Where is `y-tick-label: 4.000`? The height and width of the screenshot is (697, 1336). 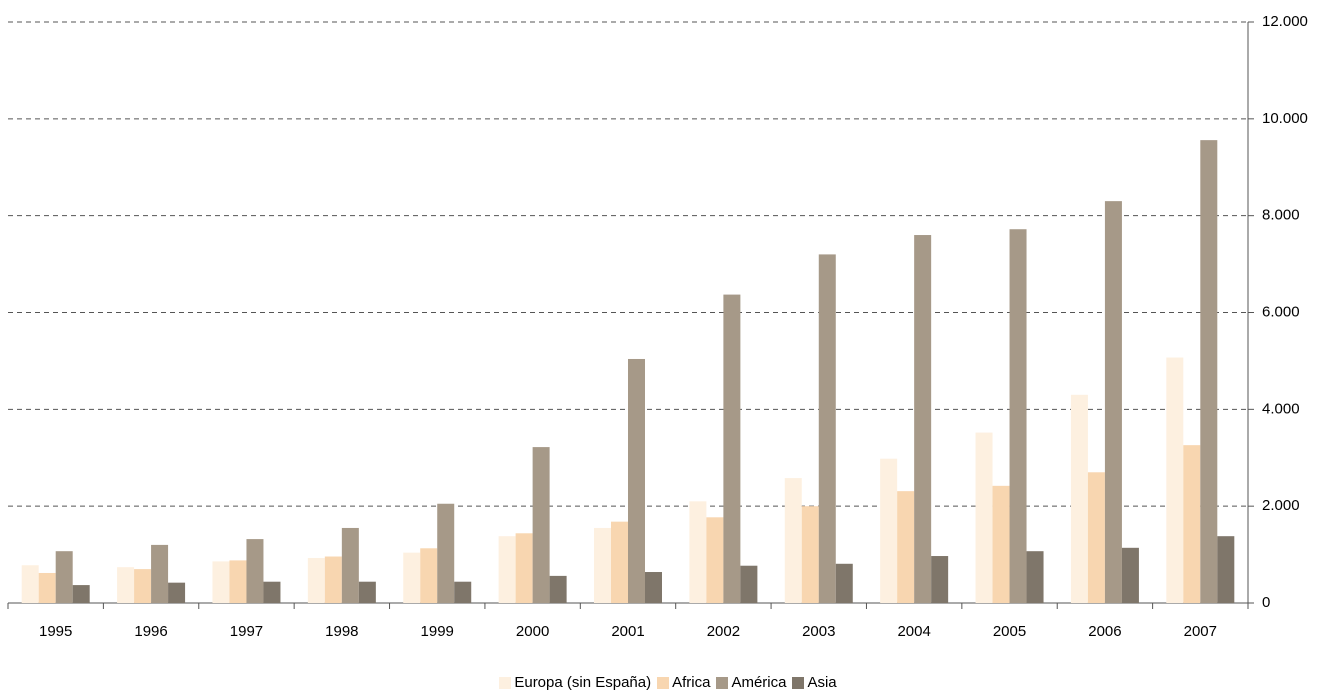 y-tick-label: 4.000 is located at coordinates (1281, 408).